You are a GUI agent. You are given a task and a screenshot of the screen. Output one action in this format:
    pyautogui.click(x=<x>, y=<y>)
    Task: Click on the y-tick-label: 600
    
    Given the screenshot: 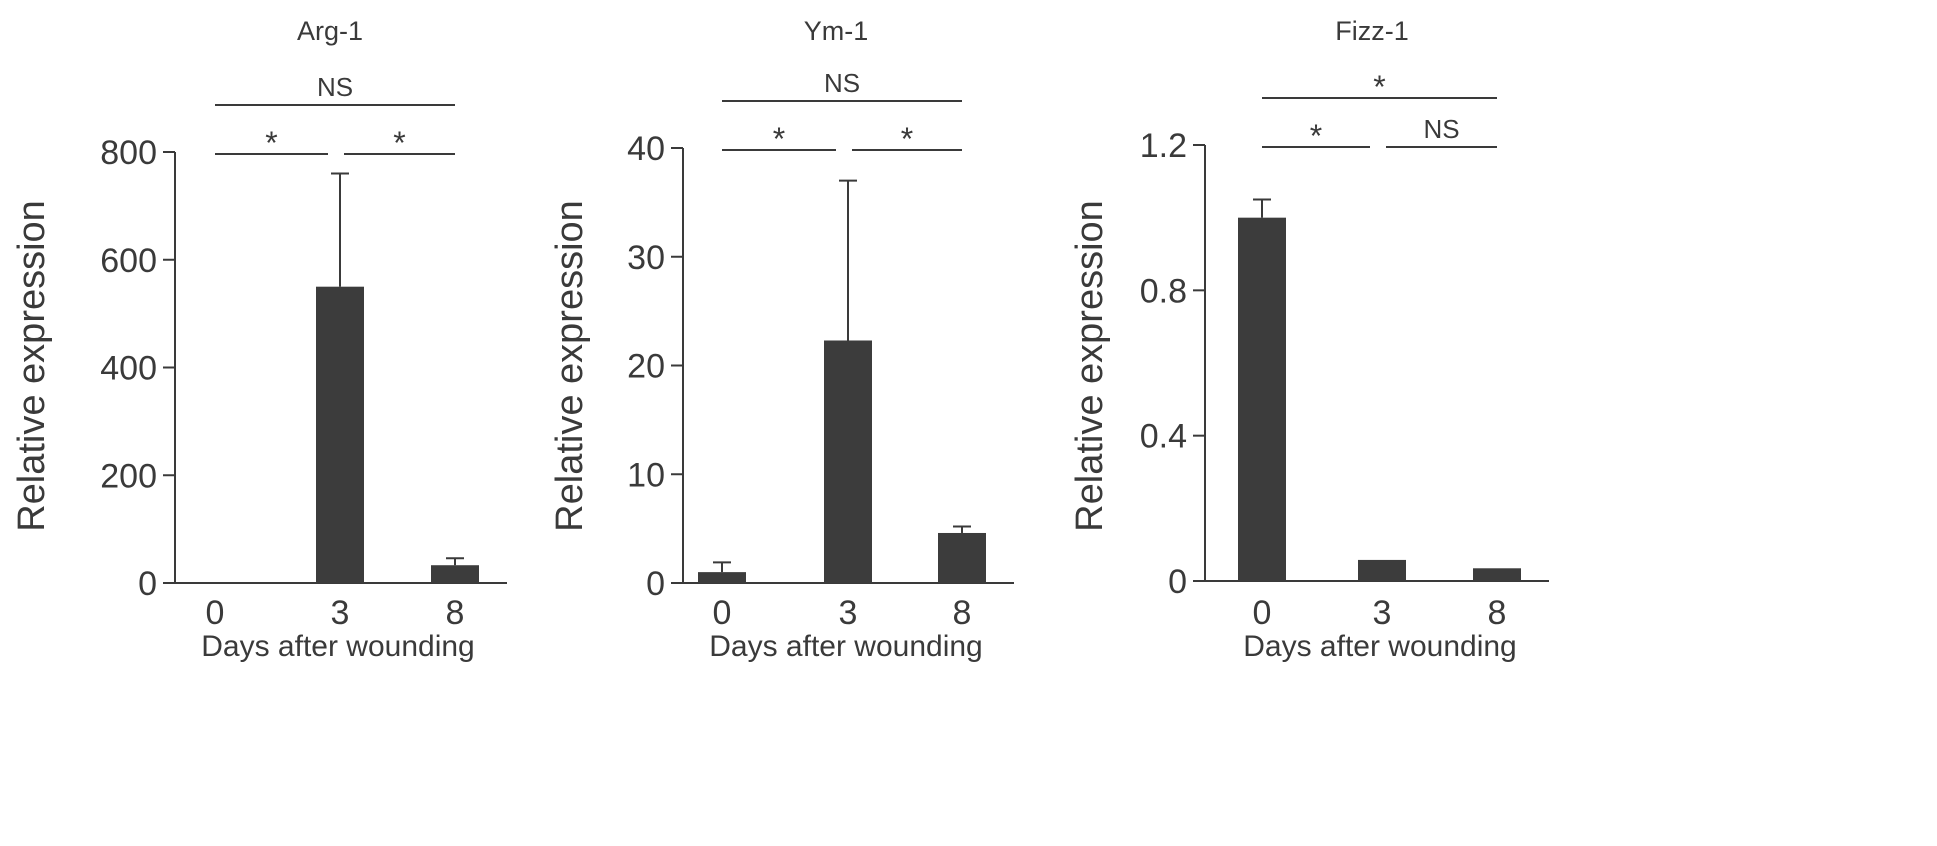 What is the action you would take?
    pyautogui.click(x=128, y=261)
    